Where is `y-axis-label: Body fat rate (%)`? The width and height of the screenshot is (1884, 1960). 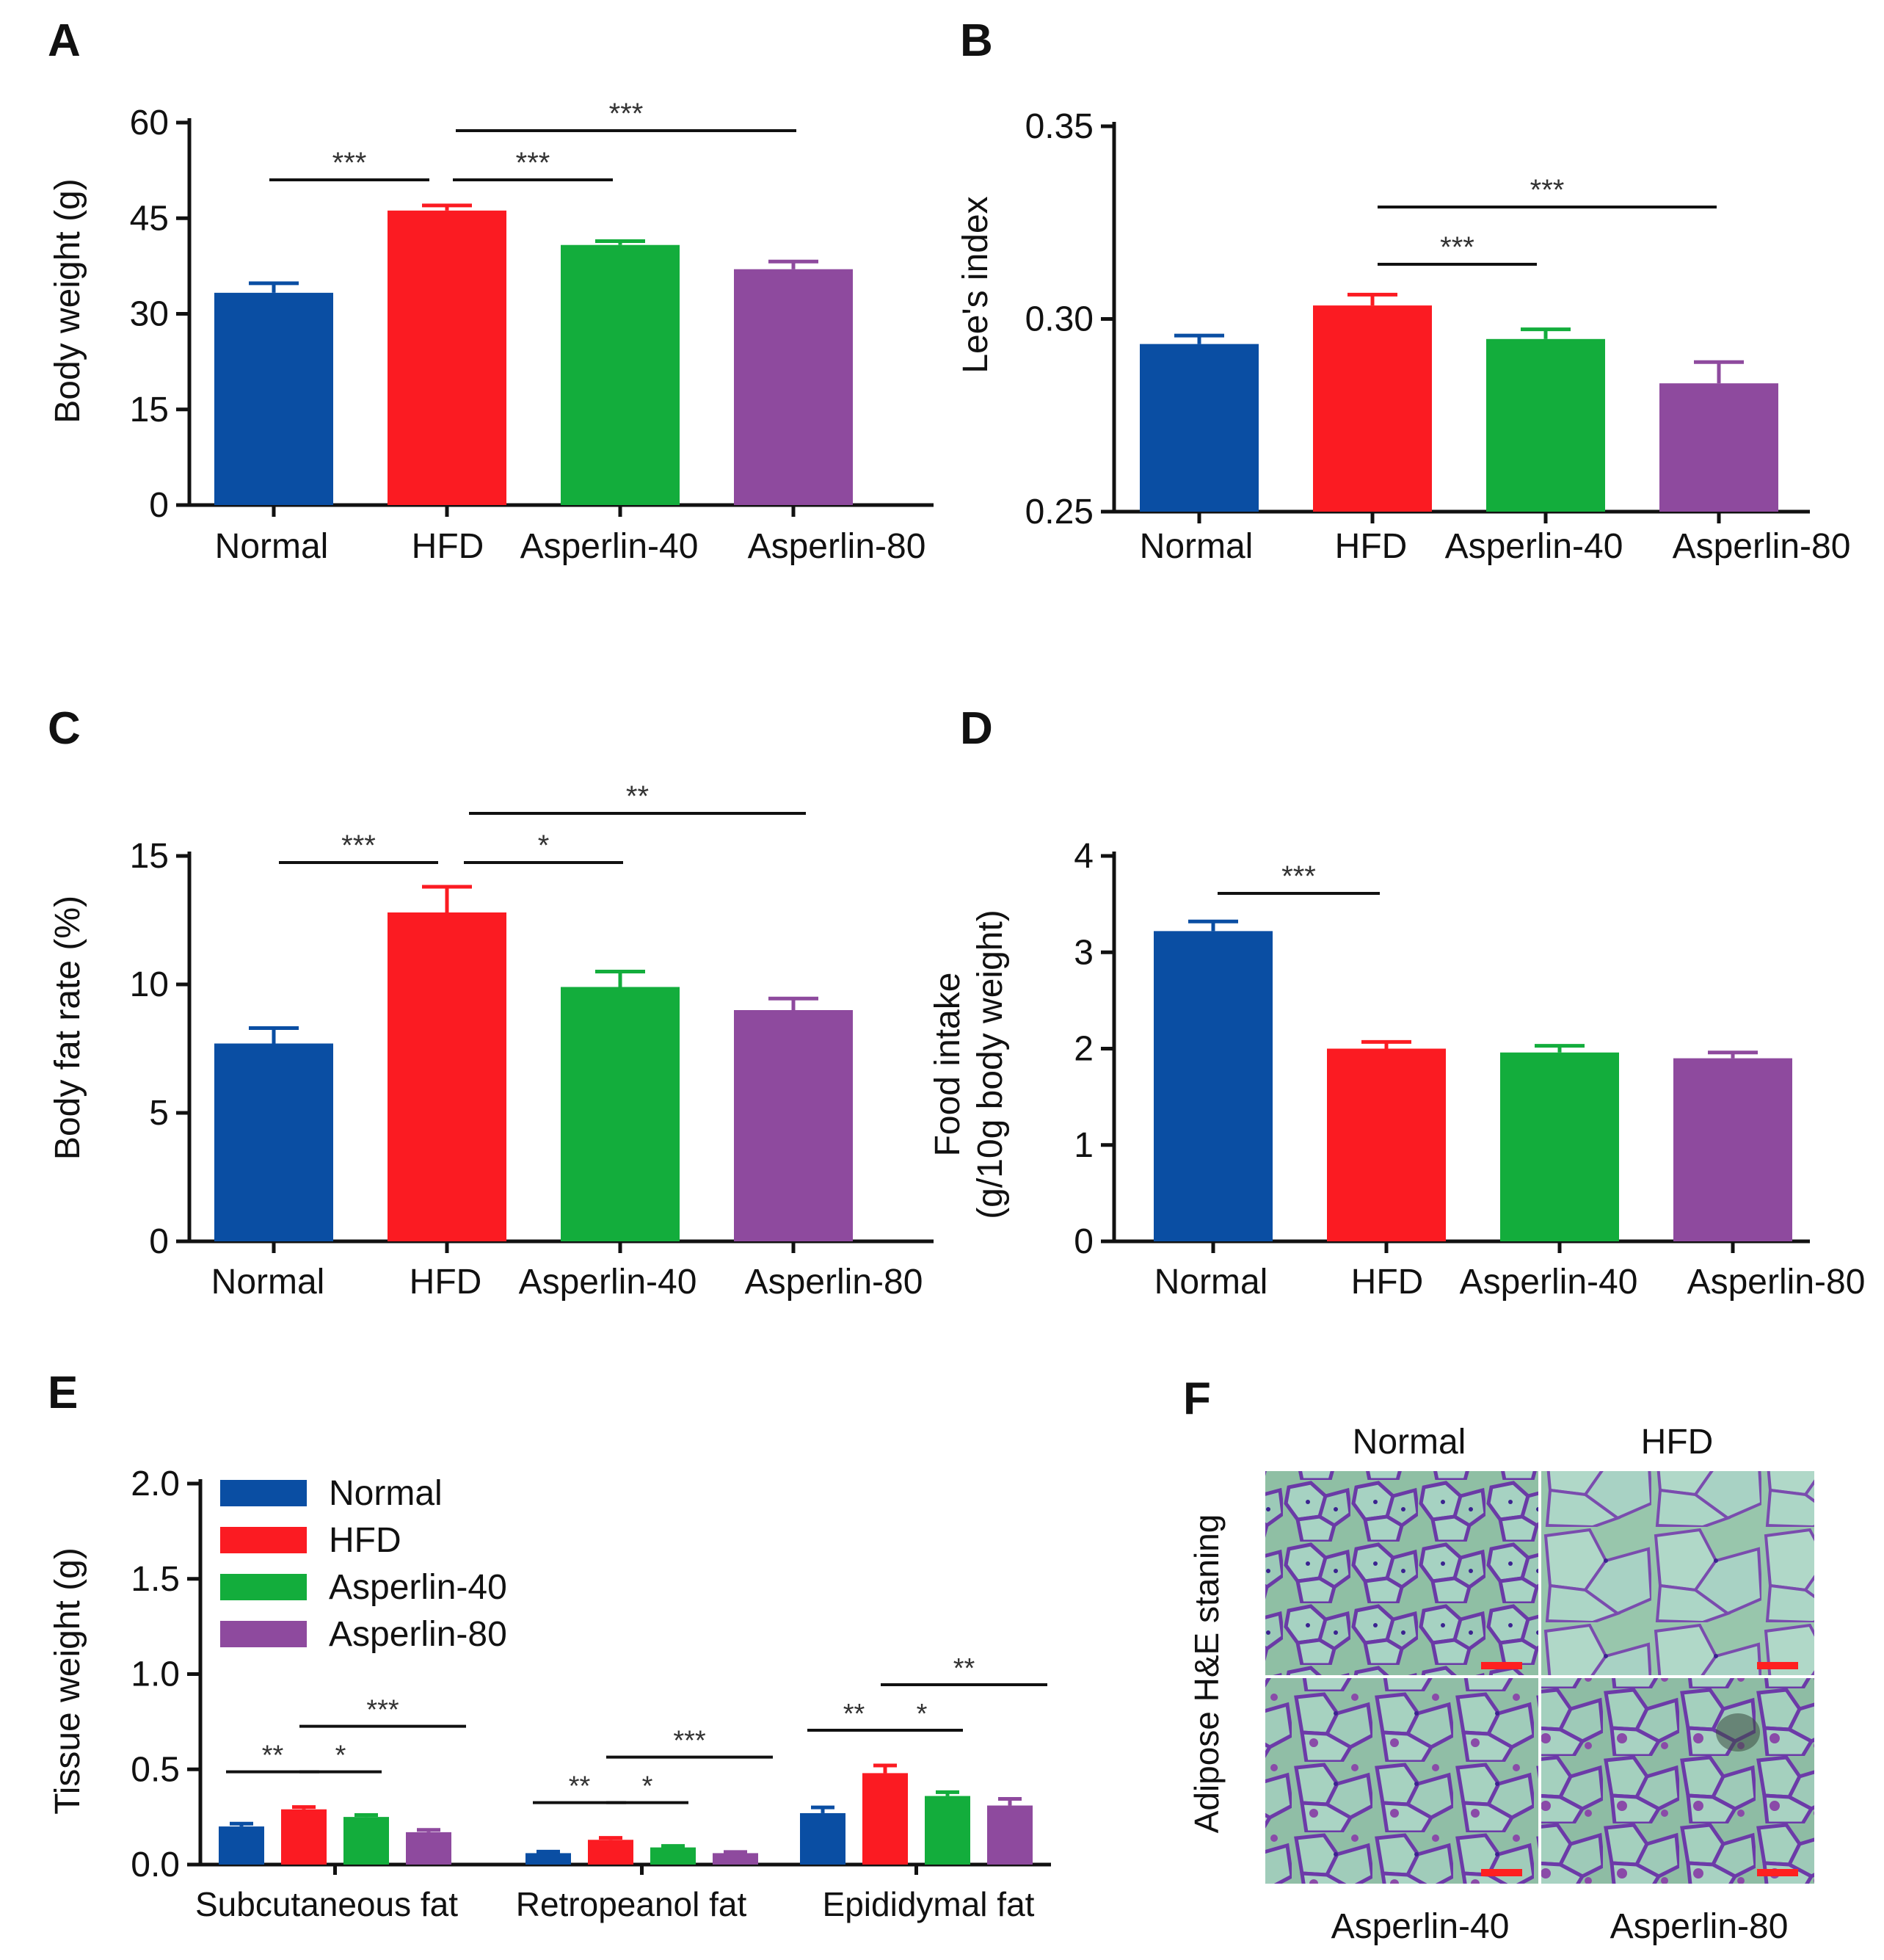 y-axis-label: Body fat rate (%) is located at coordinates (67, 1028).